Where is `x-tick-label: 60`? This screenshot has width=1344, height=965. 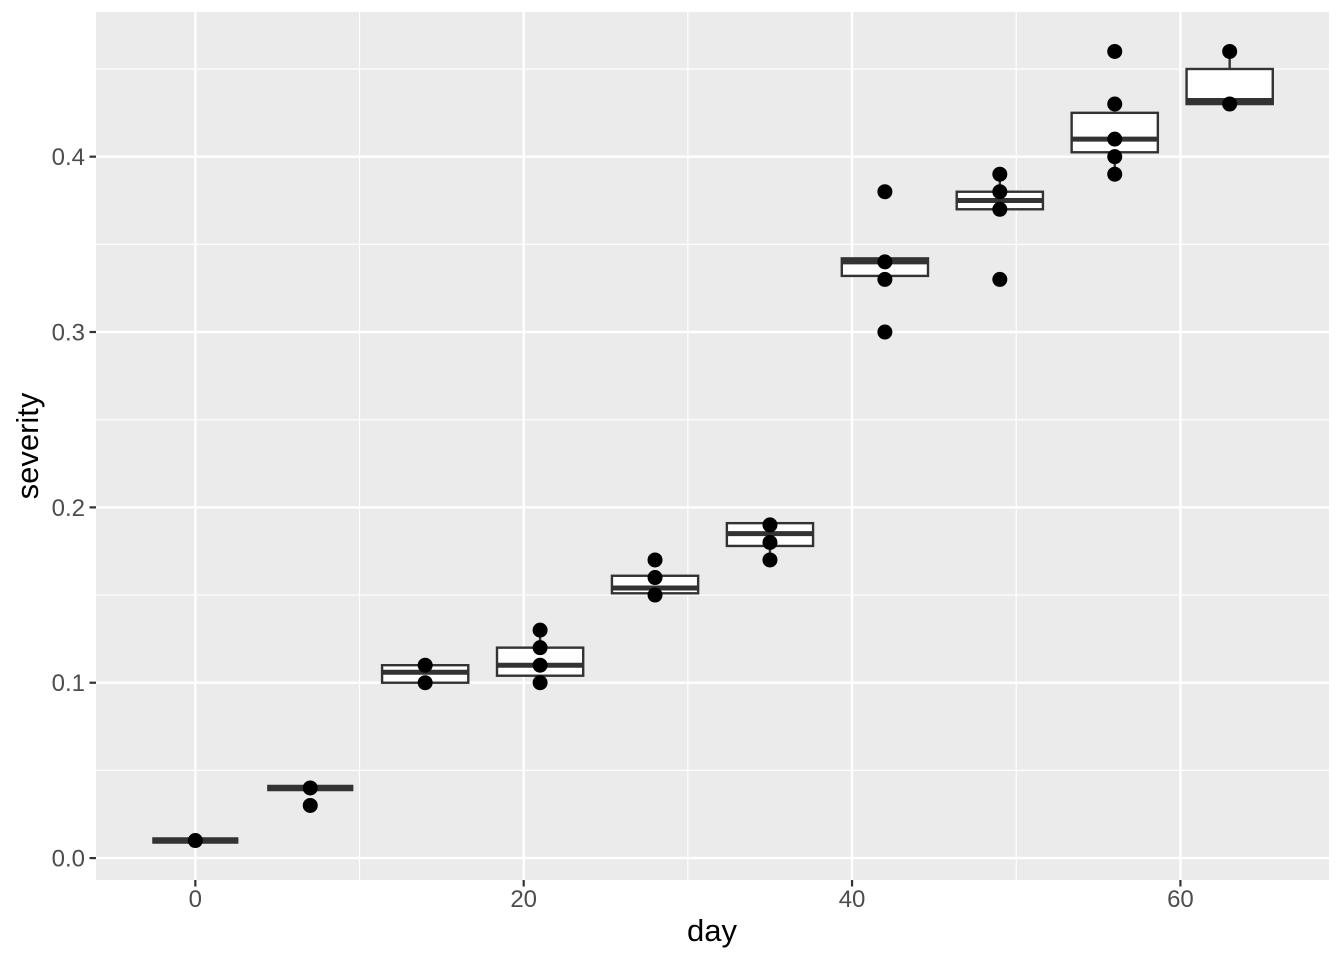
x-tick-label: 60 is located at coordinates (1180, 899).